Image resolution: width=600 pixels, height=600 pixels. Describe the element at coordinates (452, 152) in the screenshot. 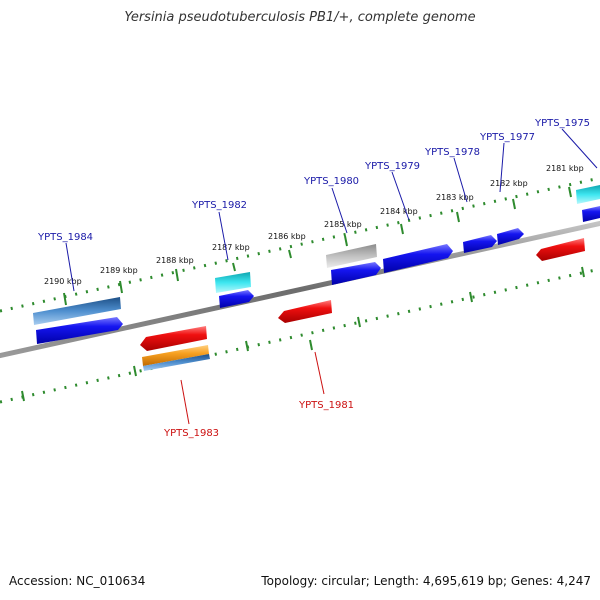

I see `gene-label-1978: YPTS_1978` at that location.